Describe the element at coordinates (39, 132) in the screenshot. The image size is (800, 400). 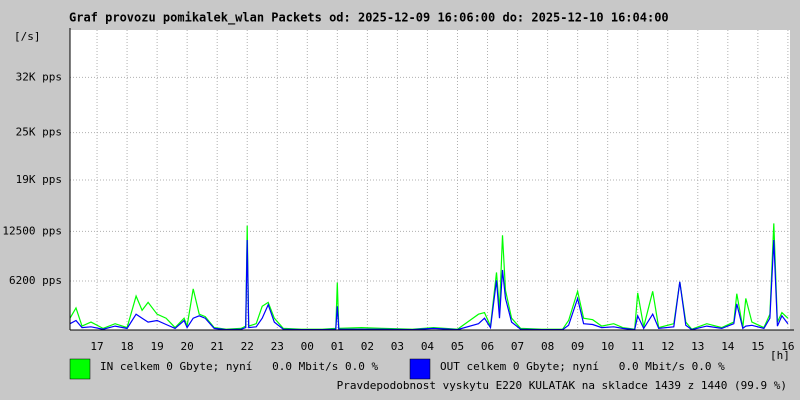
I see `y-tick-label: 25K pps` at that location.